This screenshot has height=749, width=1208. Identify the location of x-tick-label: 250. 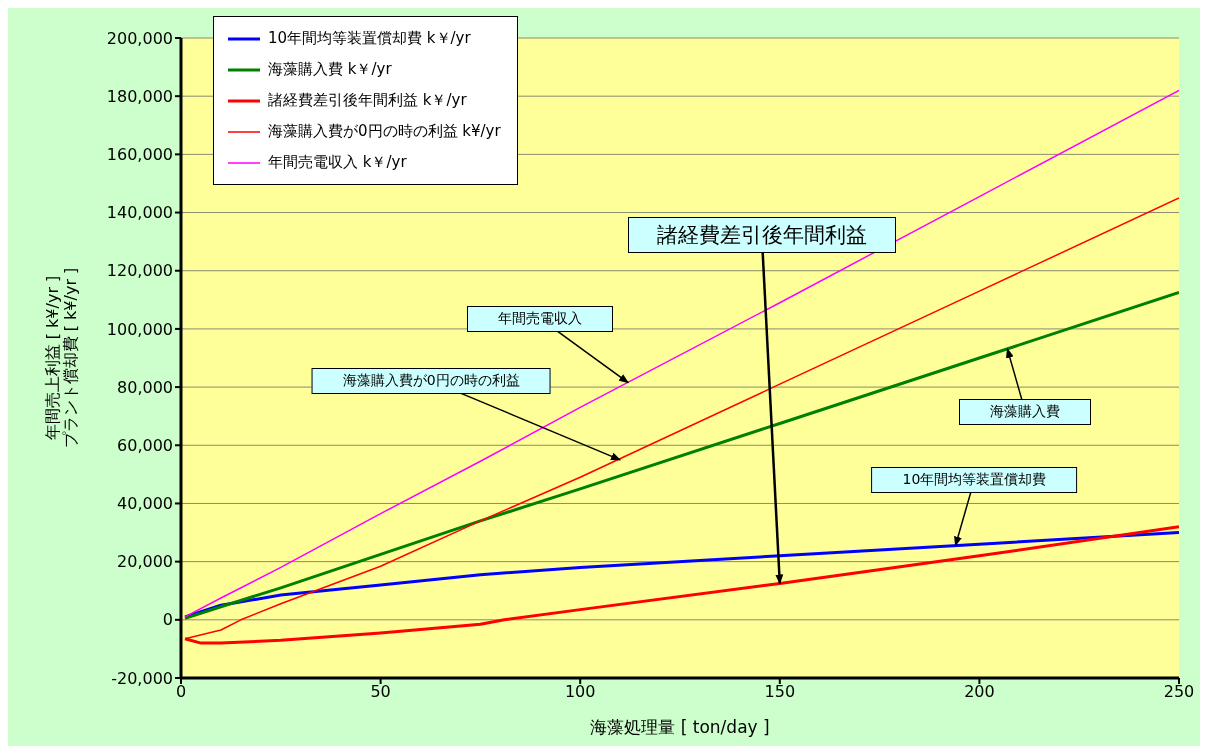
(1179, 692).